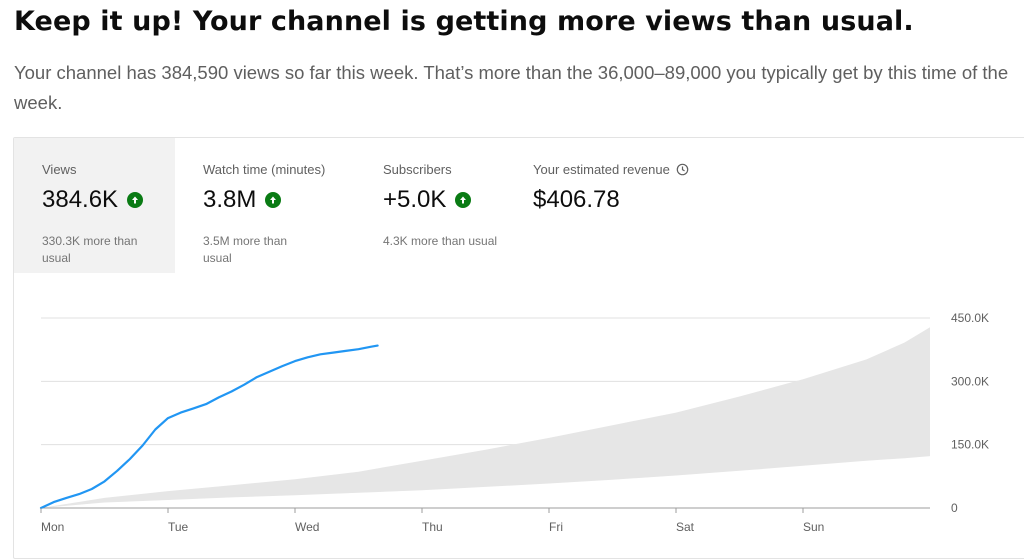 The image size is (1024, 559). Describe the element at coordinates (52, 527) in the screenshot. I see `x-tick-label: Mon` at that location.